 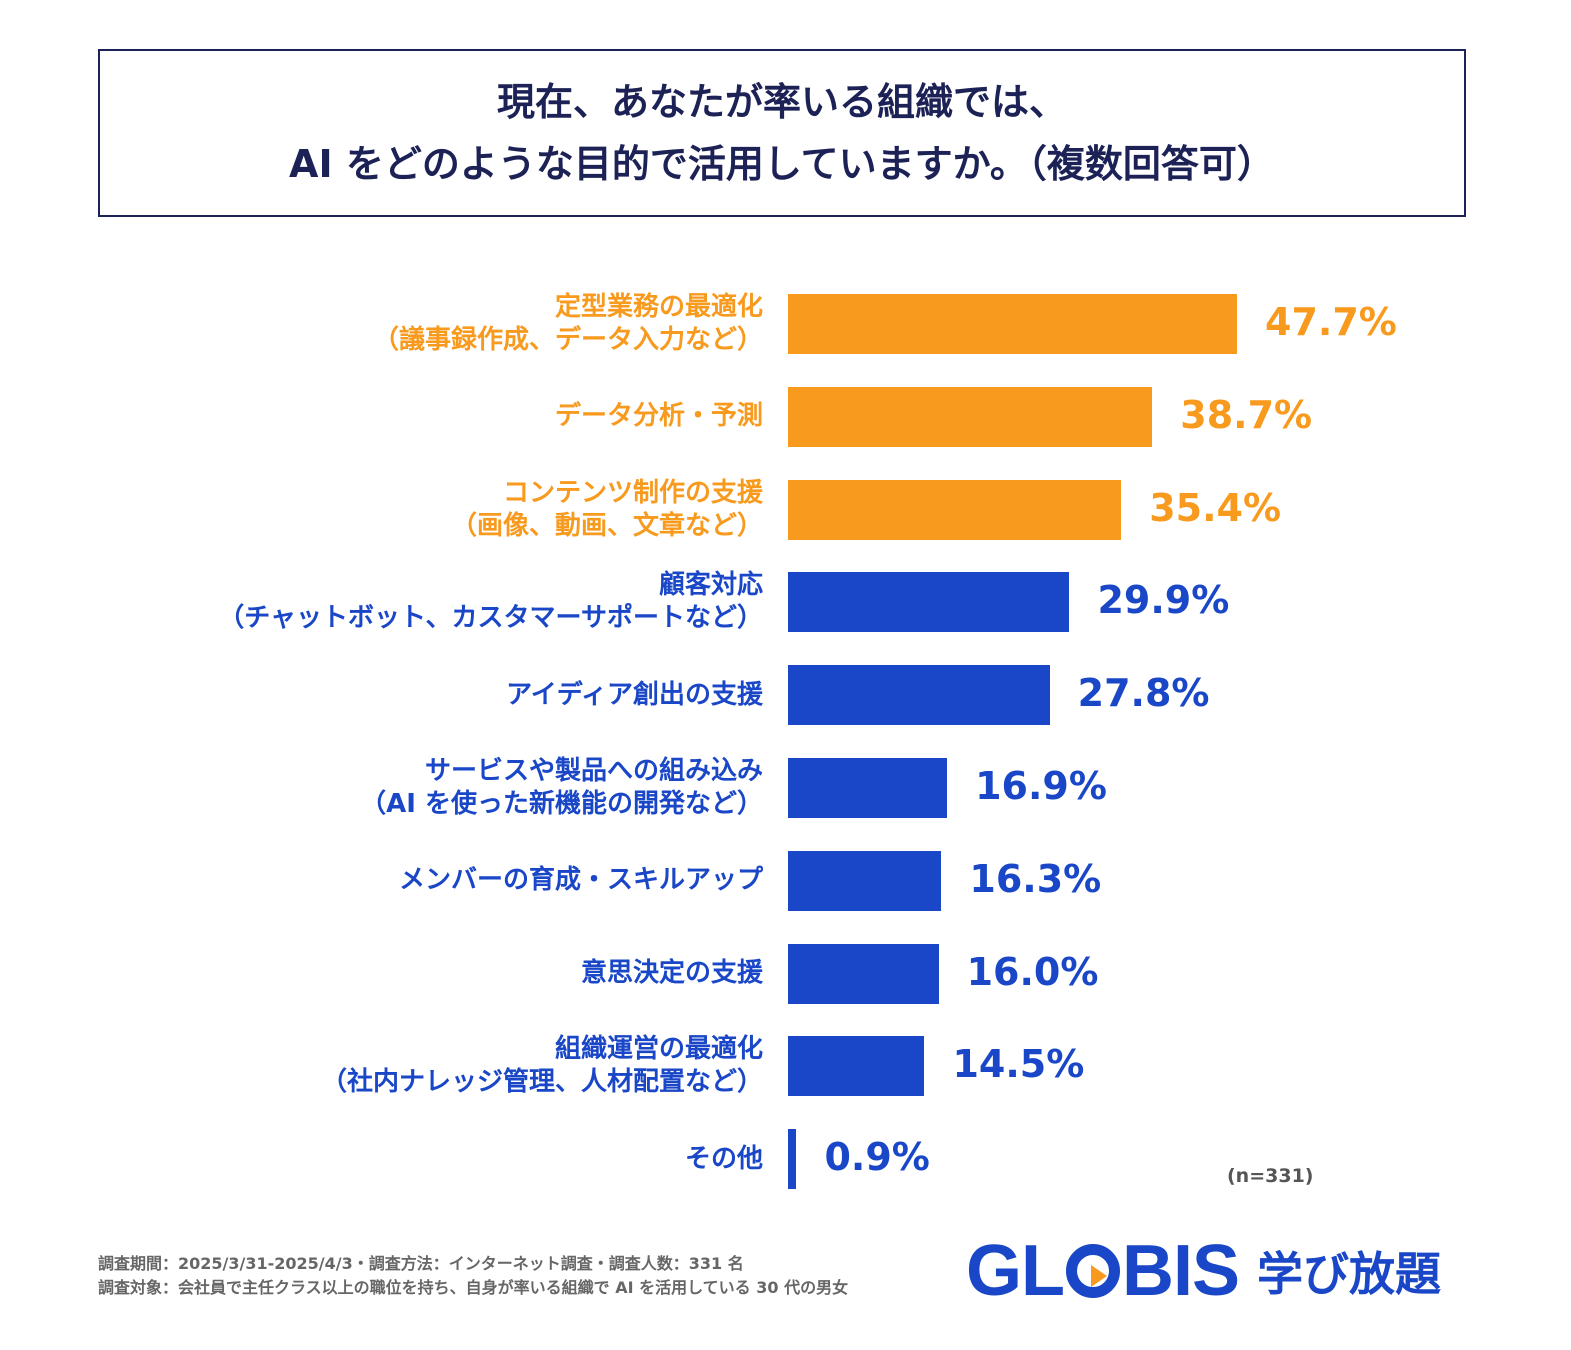 I want to click on category-label-line: サービスや製品への組み込み, so click(x=593, y=771).